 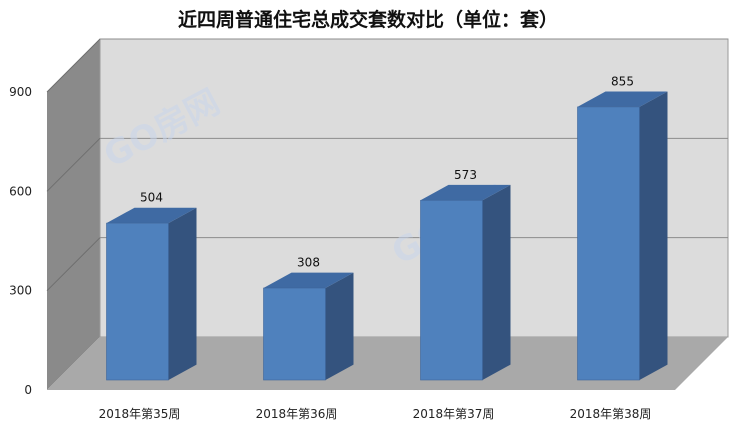 What do you see at coordinates (375, 414) in the screenshot?
I see `x-axis: 2018年第35周 2018年第36周 2018年第37周 2018年第38周` at bounding box center [375, 414].